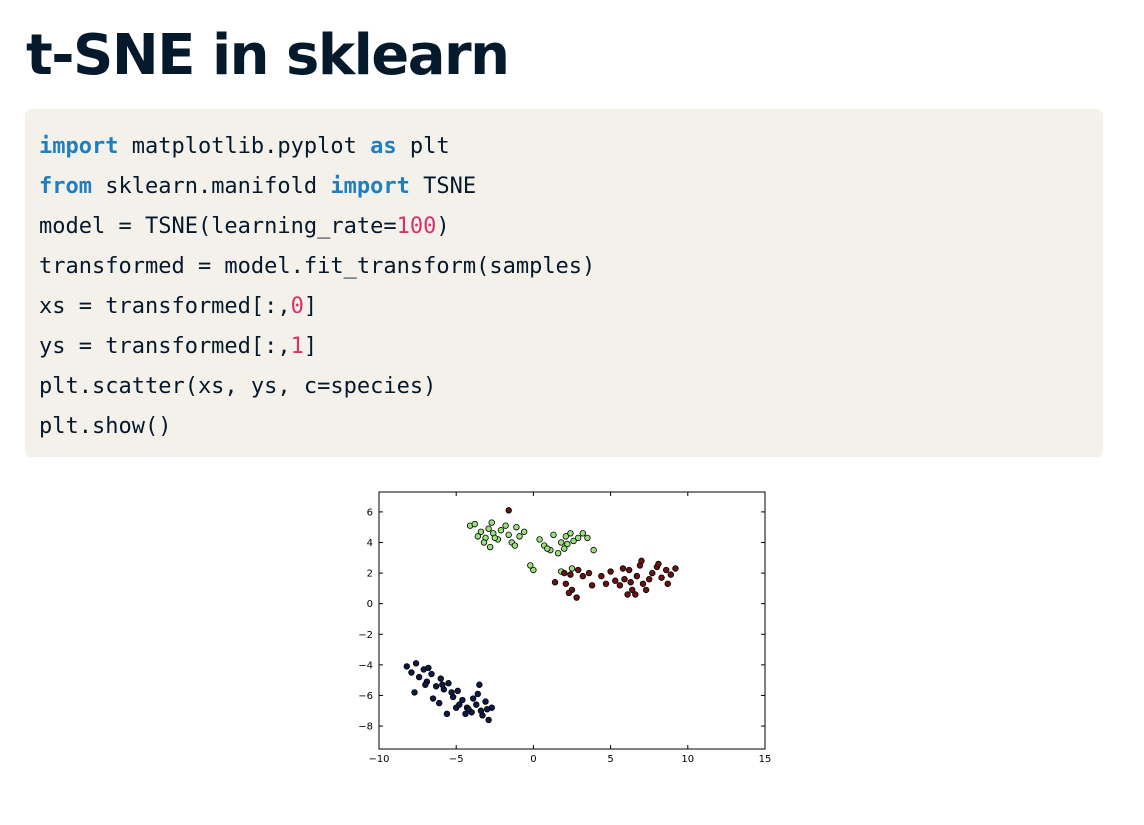 The height and width of the screenshot is (825, 1144). I want to click on code-token: plt, so click(423, 146).